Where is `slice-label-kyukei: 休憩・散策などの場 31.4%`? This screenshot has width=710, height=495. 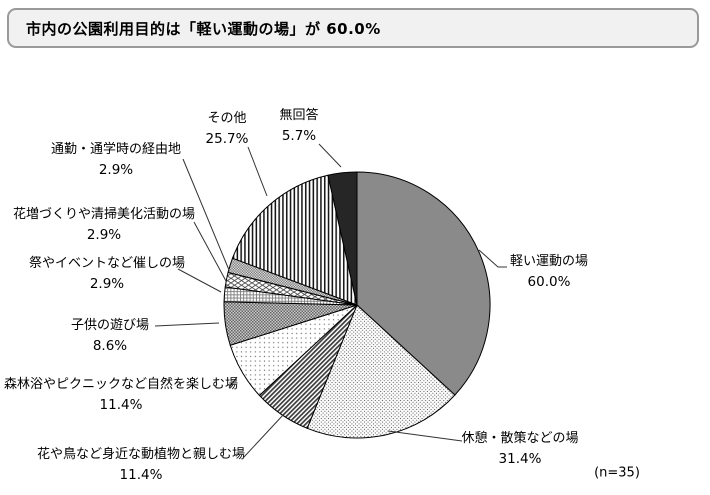
slice-label-kyukei: 休憩・散策などの場 31.4% is located at coordinates (519, 449).